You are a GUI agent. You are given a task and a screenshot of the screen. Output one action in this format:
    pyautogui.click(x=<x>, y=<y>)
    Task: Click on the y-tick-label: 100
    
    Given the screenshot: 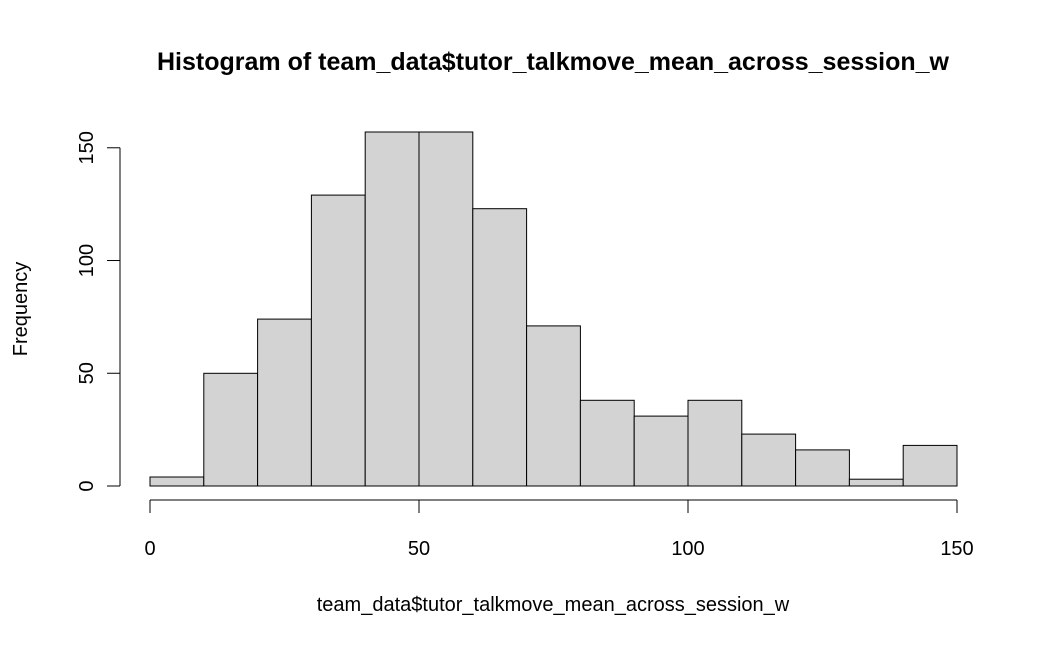 What is the action you would take?
    pyautogui.click(x=87, y=260)
    